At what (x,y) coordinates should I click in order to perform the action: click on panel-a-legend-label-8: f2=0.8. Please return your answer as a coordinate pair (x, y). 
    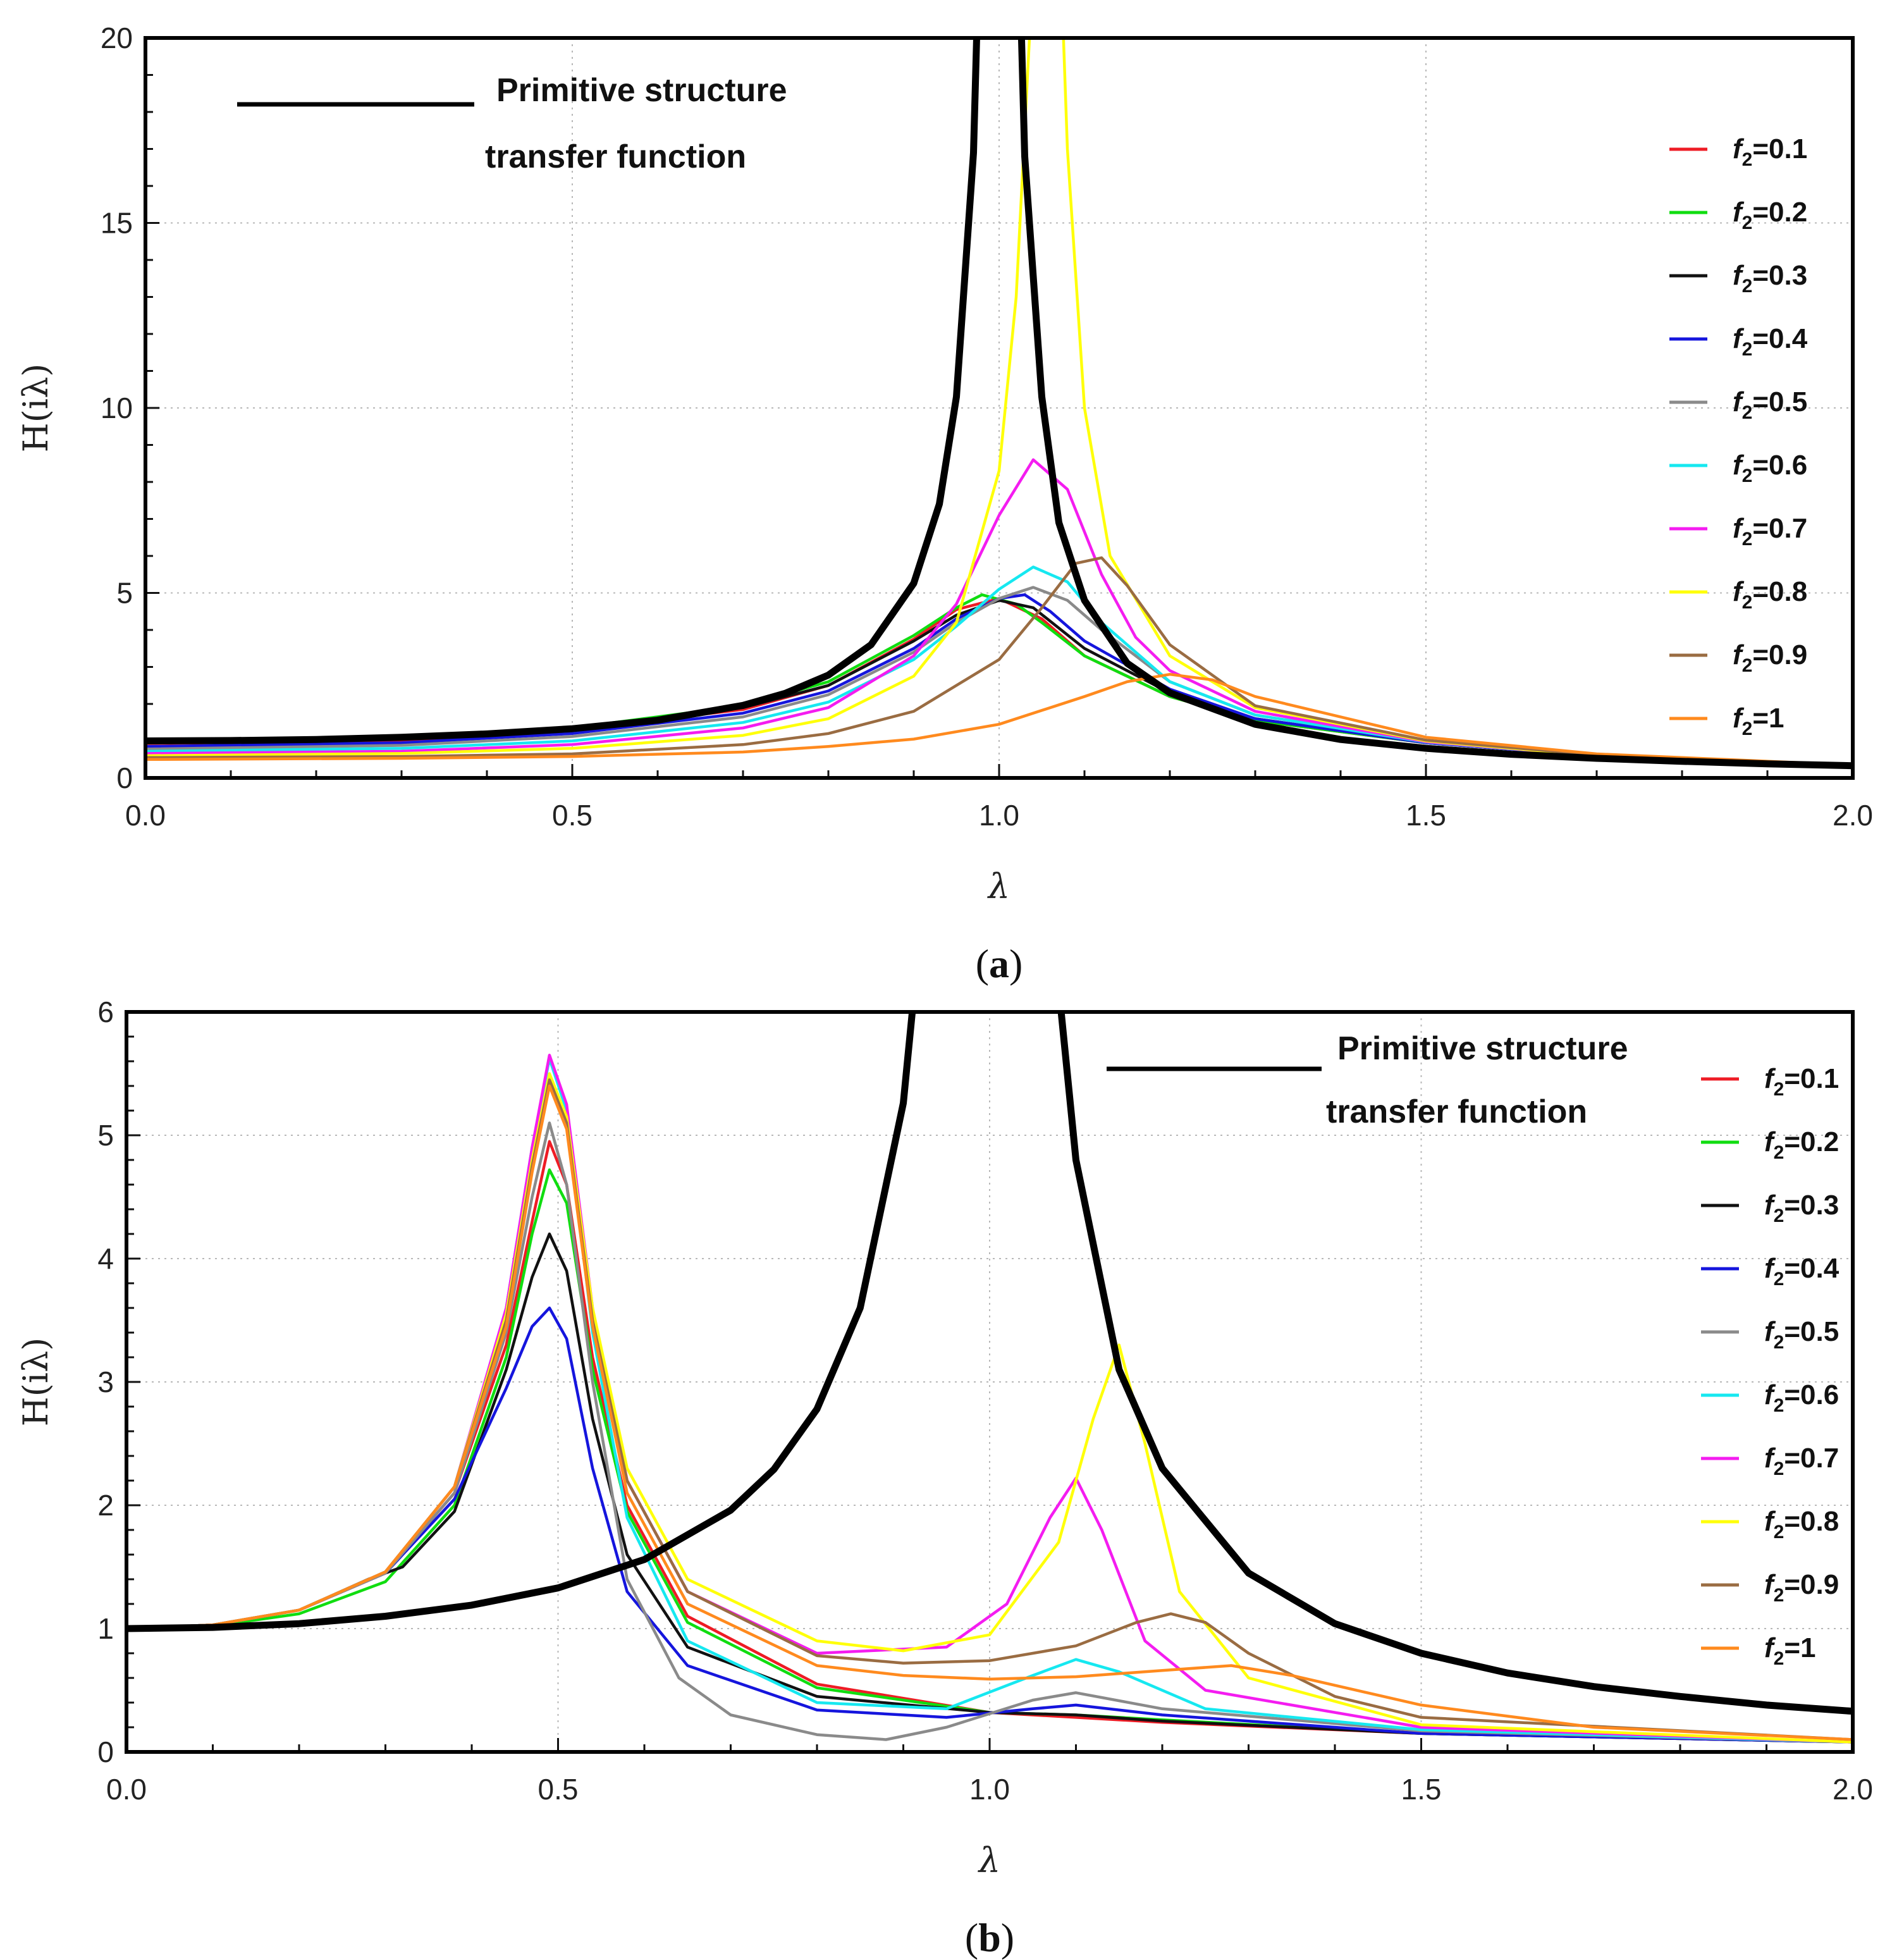
    Looking at the image, I should click on (1770, 595).